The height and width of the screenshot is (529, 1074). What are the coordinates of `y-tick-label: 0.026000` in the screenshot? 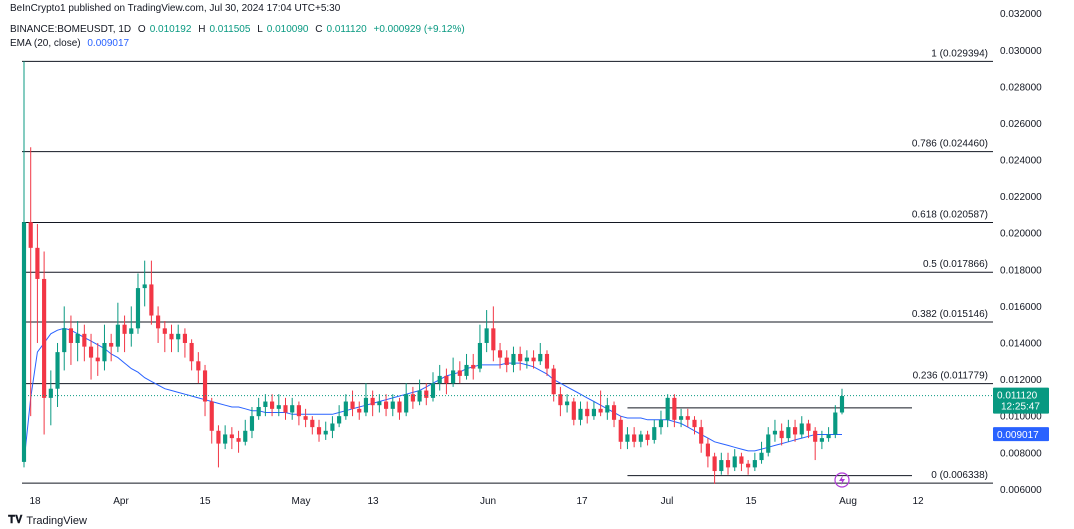 It's located at (1021, 124).